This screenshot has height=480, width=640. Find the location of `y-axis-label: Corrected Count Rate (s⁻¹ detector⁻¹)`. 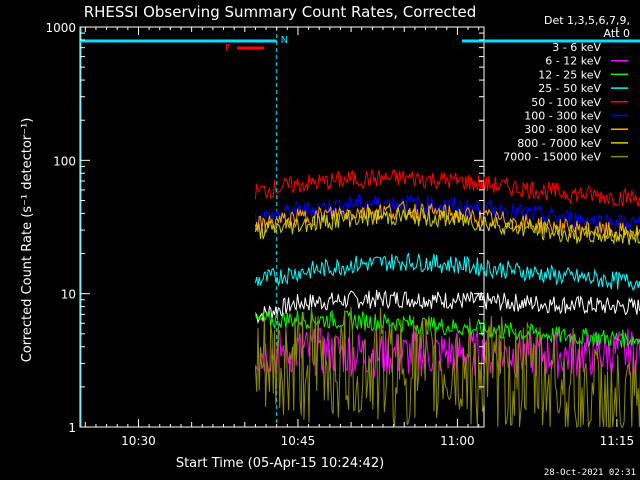

y-axis-label: Corrected Count Rate (s⁻¹ detector⁻¹) is located at coordinates (27, 240).